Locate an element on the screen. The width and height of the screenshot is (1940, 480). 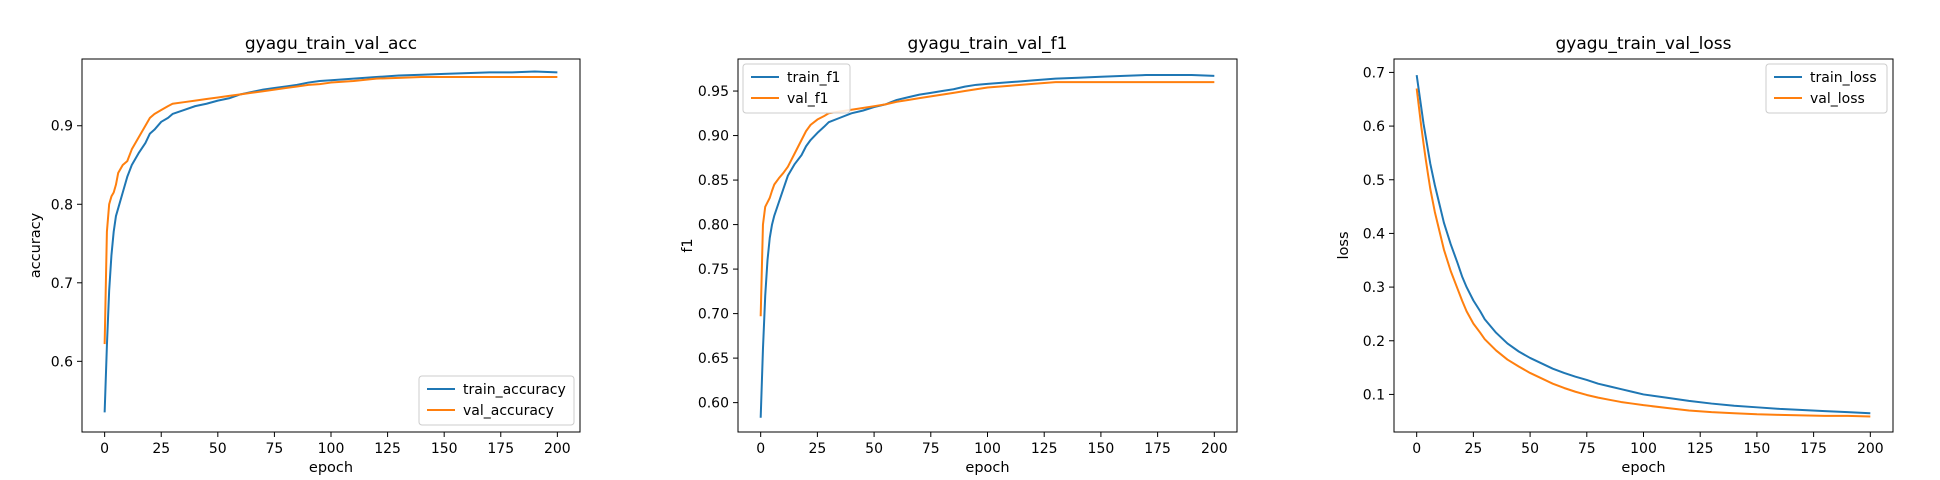
y-tick-label: 0.95 is located at coordinates (713, 92).